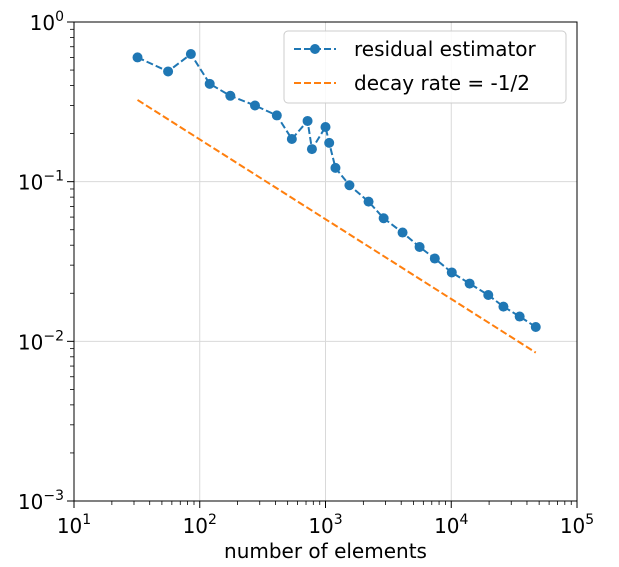 The width and height of the screenshot is (619, 567). What do you see at coordinates (315, 49) in the screenshot?
I see `legend-swatch-marker` at bounding box center [315, 49].